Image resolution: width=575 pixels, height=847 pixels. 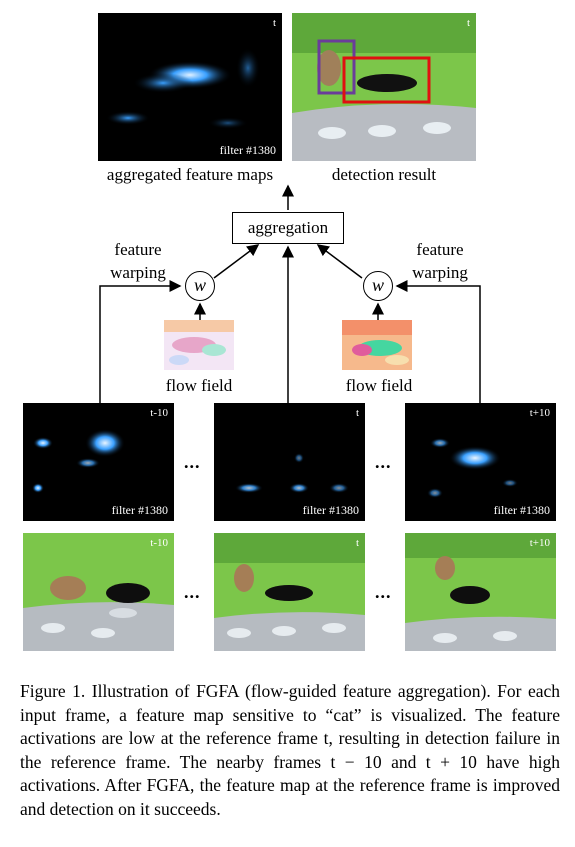 I want to click on aggregated-feature-map: t filter #1380, so click(x=190, y=87).